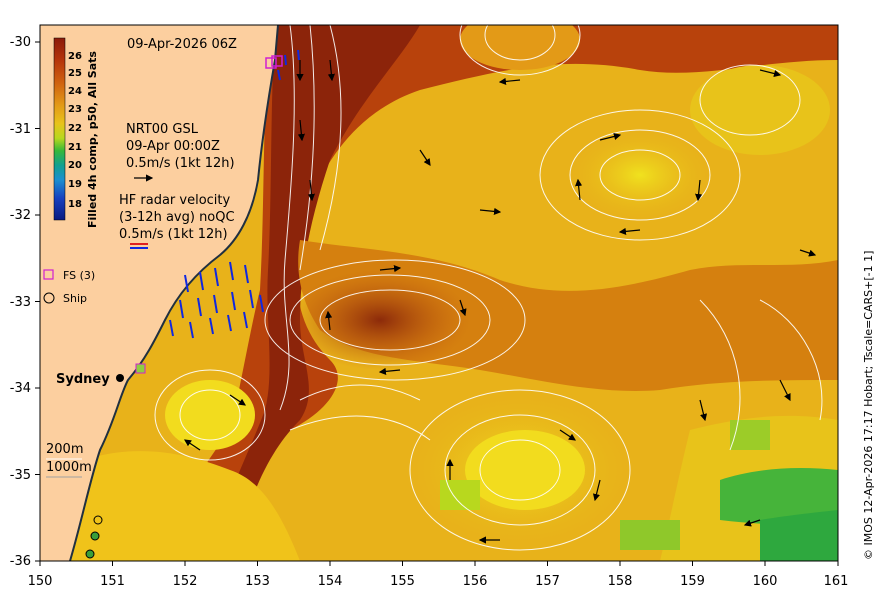 The width and height of the screenshot is (880, 600). What do you see at coordinates (59, 129) in the screenshot?
I see `colorbar-scale` at bounding box center [59, 129].